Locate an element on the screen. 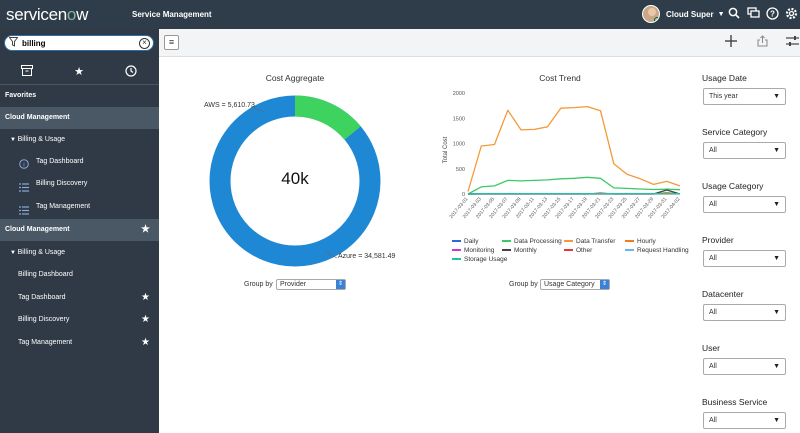 The height and width of the screenshot is (433, 800). donut-group-by-label: Group by is located at coordinates (258, 284).